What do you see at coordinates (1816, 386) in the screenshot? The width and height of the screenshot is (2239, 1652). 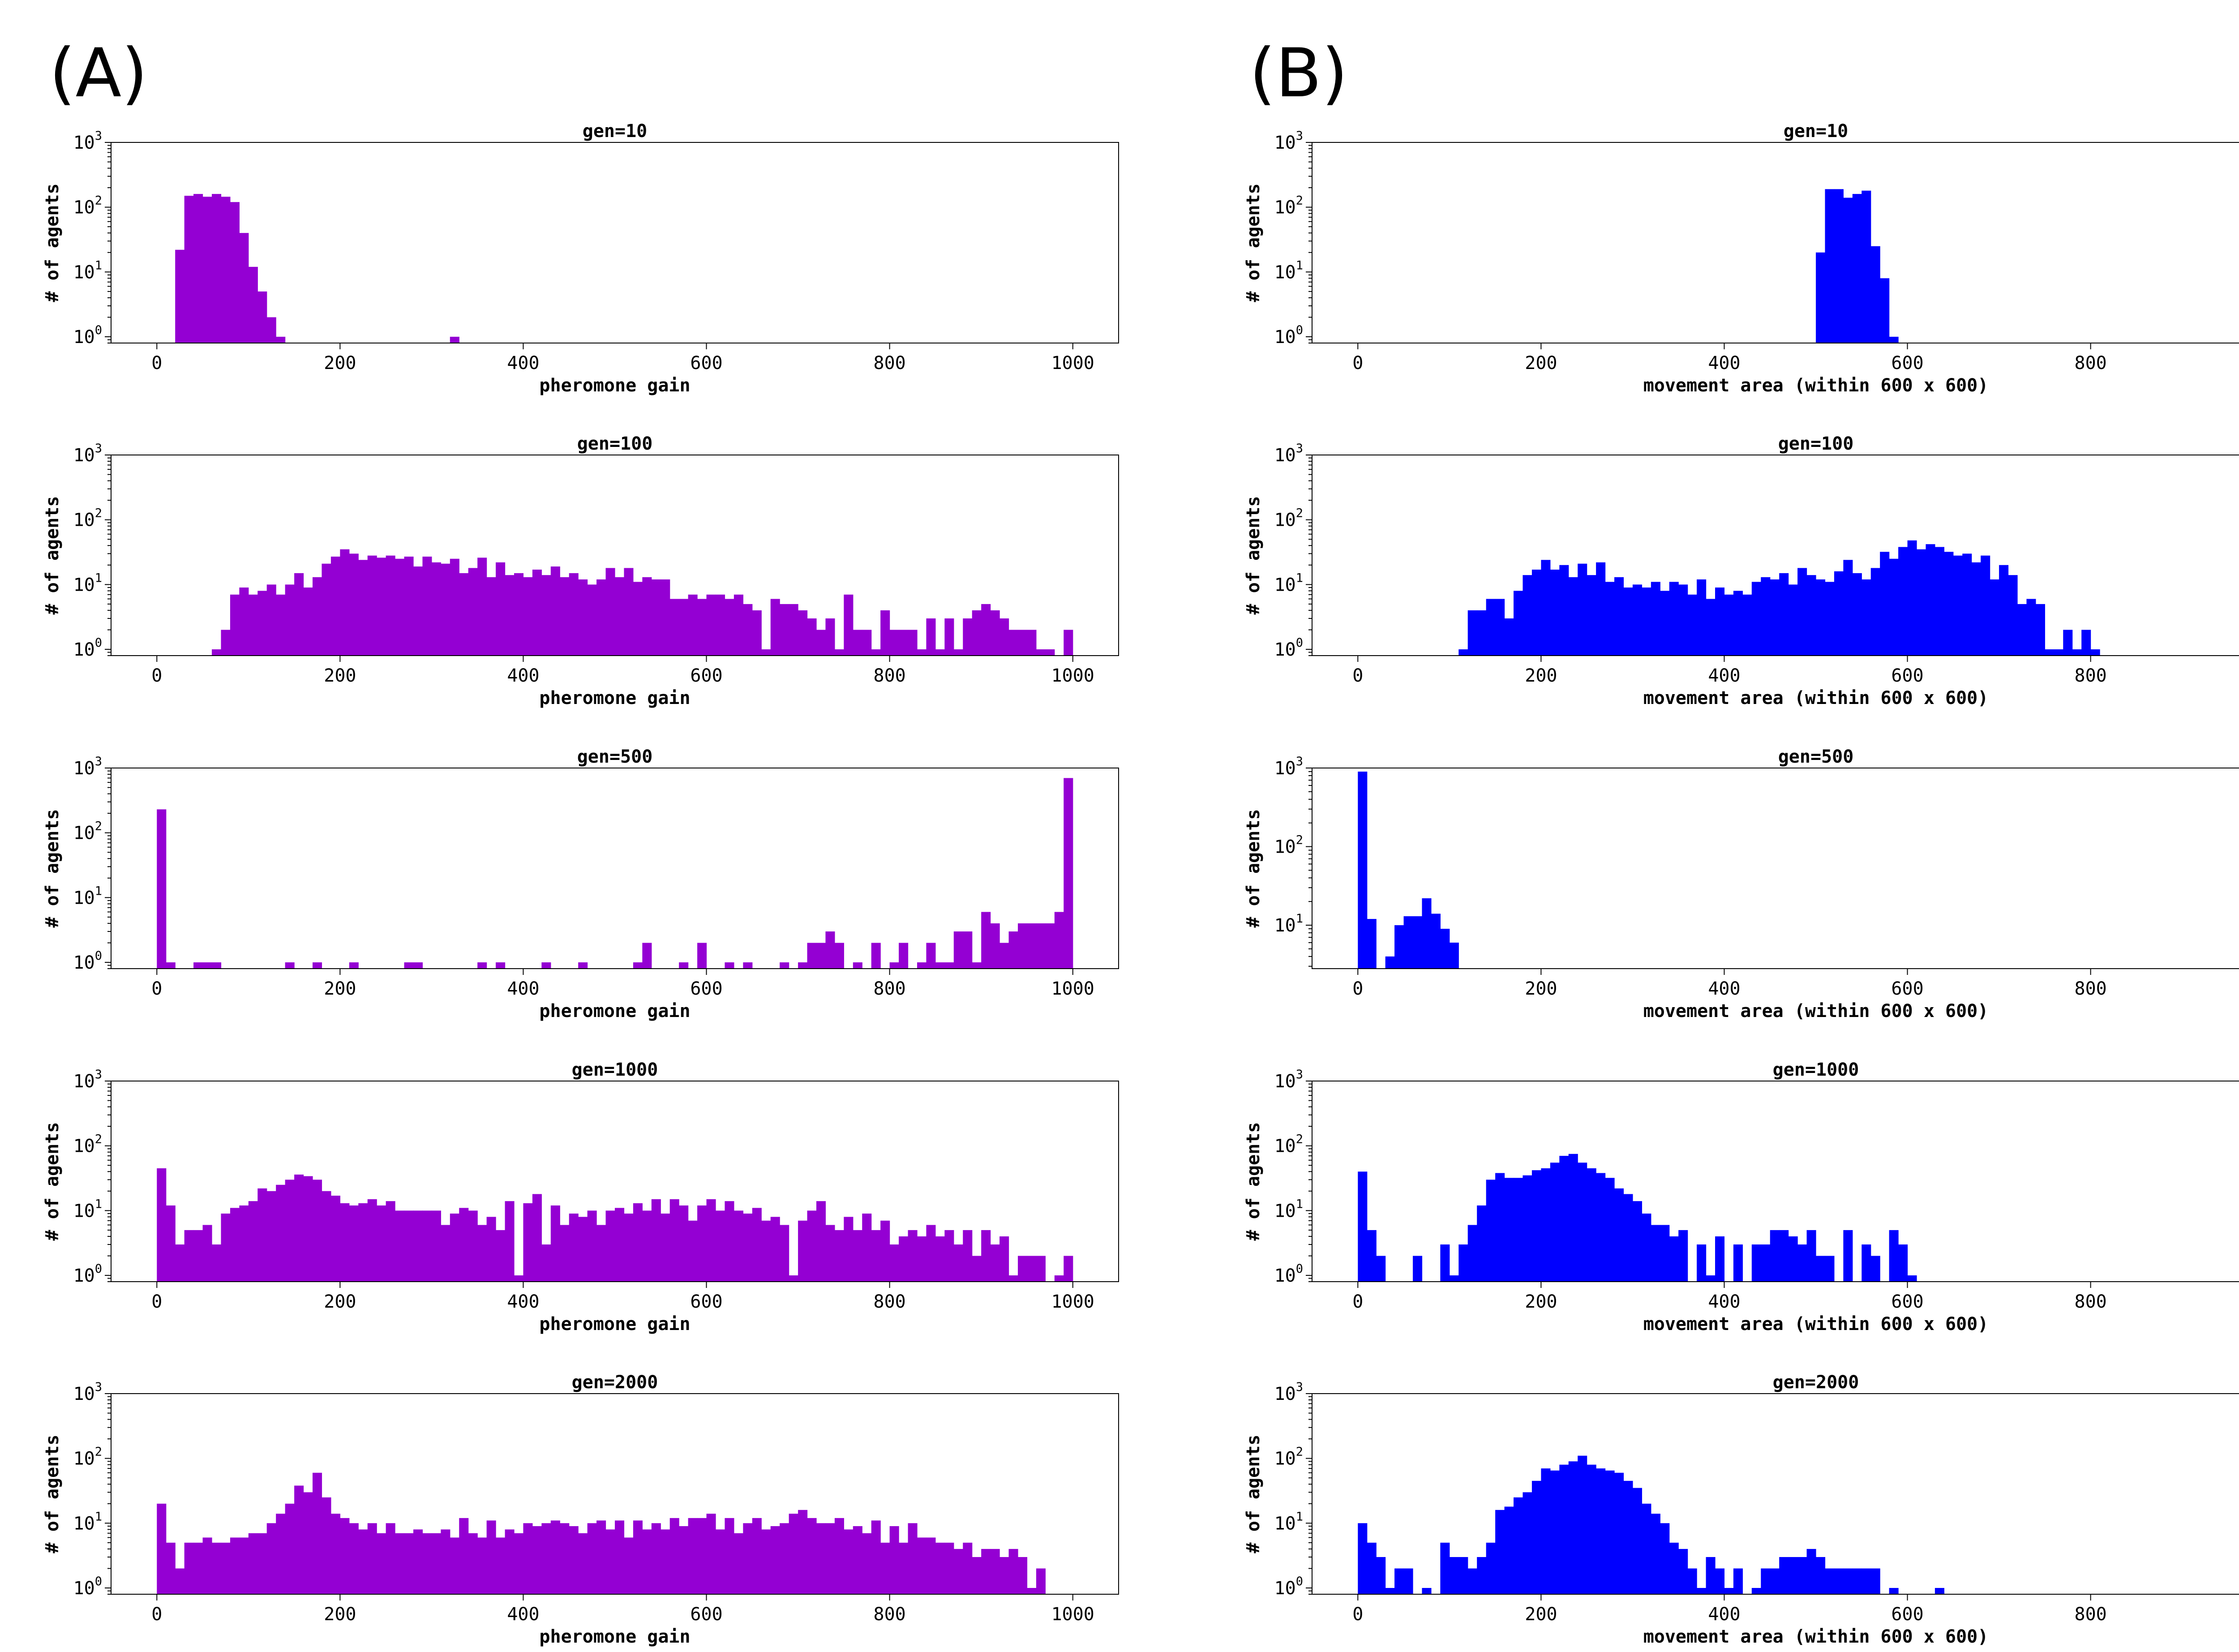 I see `x-axis-label-b1: movement area (within 600 x 600)` at bounding box center [1816, 386].